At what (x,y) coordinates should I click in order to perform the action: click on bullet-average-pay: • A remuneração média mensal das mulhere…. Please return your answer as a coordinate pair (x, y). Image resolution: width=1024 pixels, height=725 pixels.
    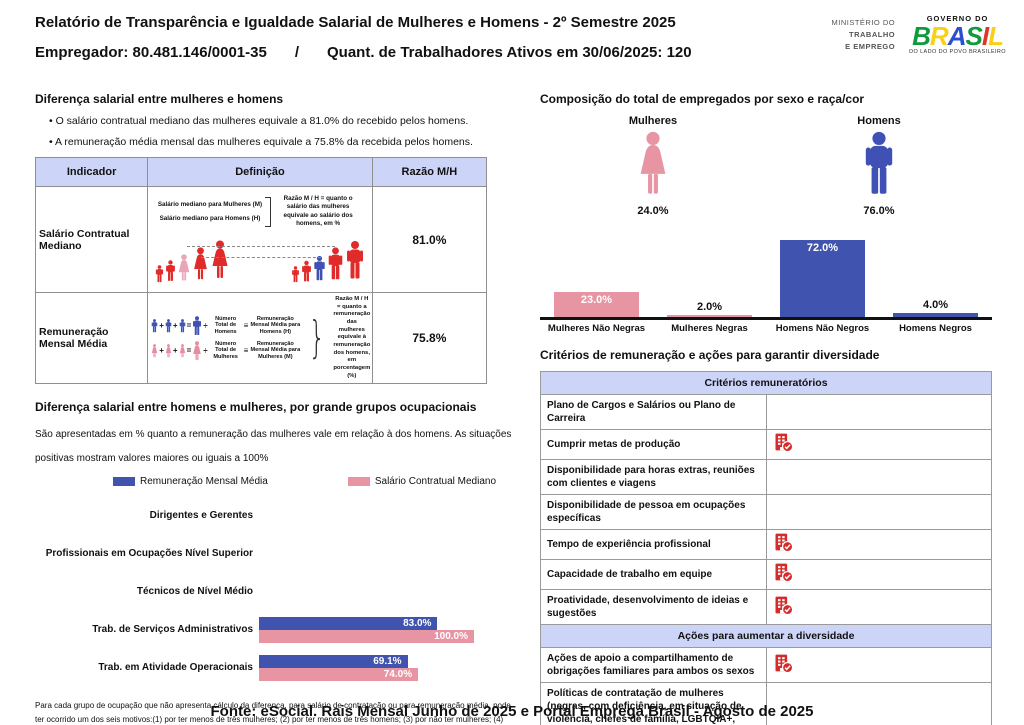
    Looking at the image, I should click on (261, 142).